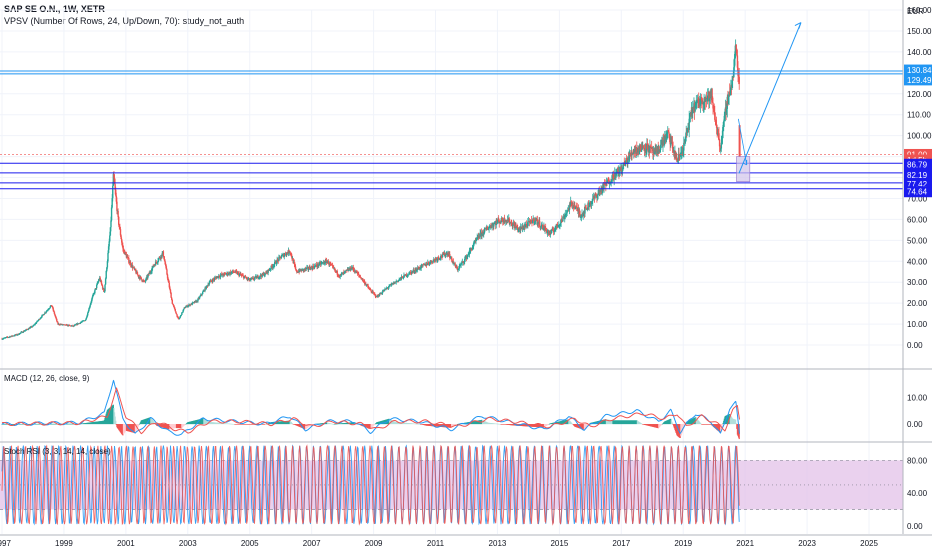 This screenshot has height=550, width=932. What do you see at coordinates (559, 543) in the screenshot?
I see `x-tick-label: 2015` at bounding box center [559, 543].